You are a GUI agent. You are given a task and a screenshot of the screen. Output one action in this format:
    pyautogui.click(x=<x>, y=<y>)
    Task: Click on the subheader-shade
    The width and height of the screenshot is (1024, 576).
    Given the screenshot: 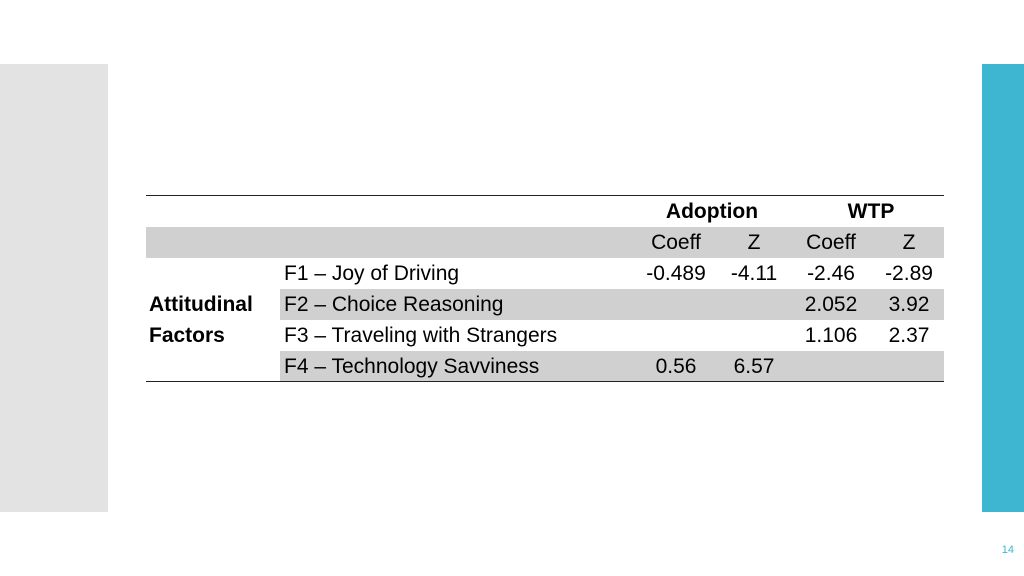 What is the action you would take?
    pyautogui.click(x=545, y=242)
    